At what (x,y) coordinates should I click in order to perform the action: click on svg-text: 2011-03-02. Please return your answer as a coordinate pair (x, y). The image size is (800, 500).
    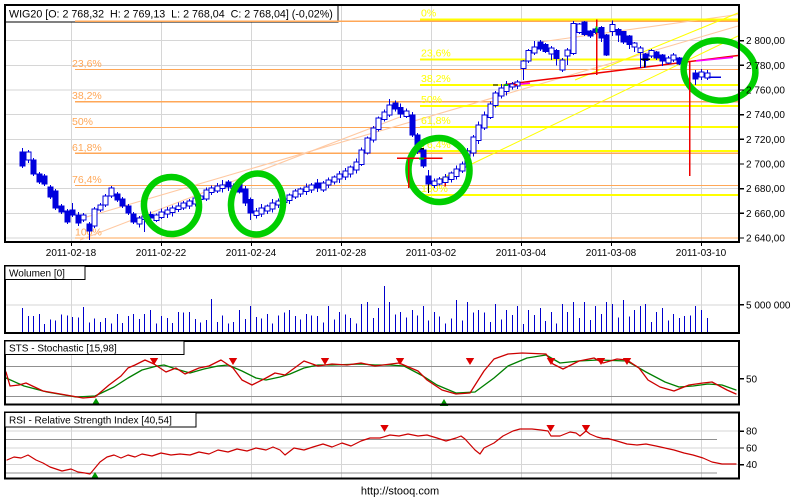
    Looking at the image, I should click on (431, 253).